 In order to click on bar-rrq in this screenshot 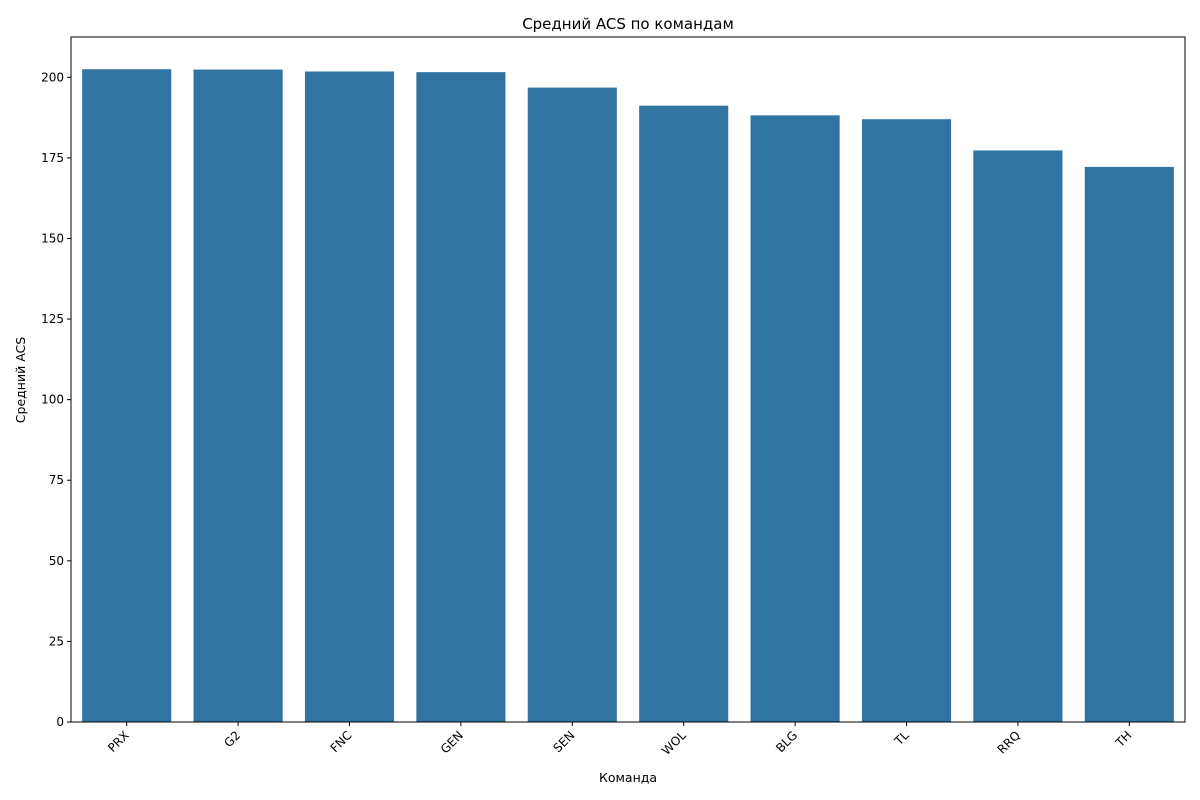, I will do `click(1018, 436)`.